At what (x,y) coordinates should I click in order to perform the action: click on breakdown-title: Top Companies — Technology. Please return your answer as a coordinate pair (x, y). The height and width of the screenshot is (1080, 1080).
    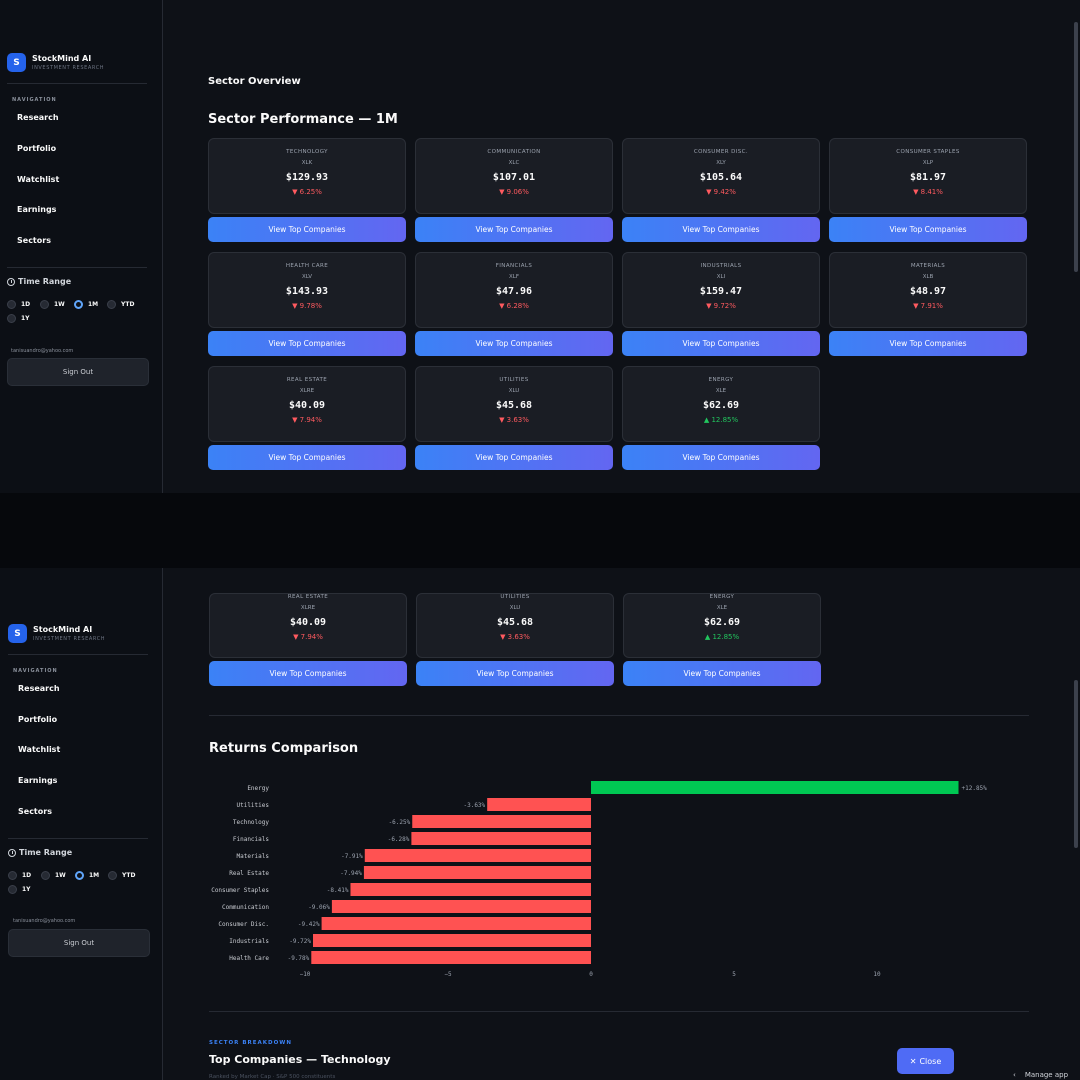
    Looking at the image, I should click on (300, 1059).